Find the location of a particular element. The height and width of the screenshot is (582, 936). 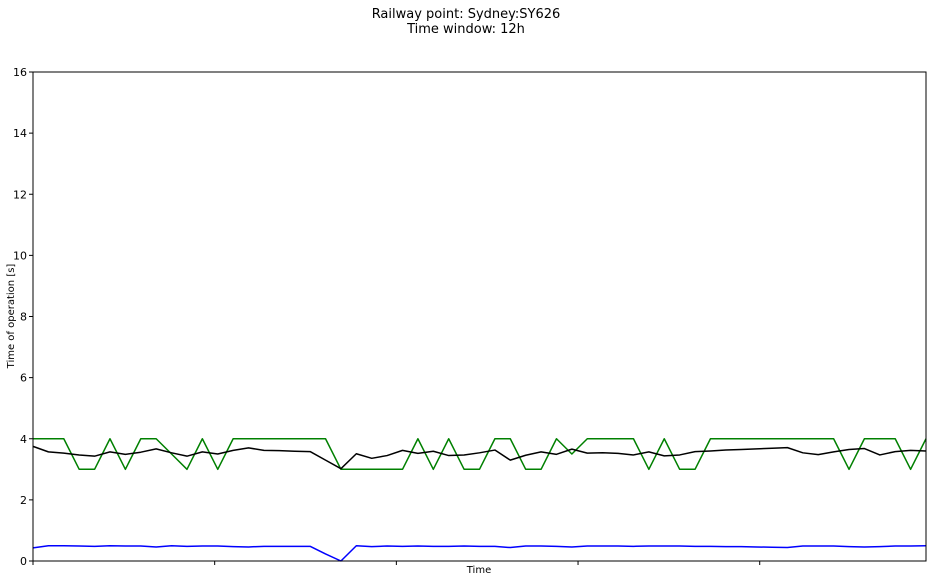

y-axis: 0 2 4 6 8 10 12 14 16 is located at coordinates (23, 317).